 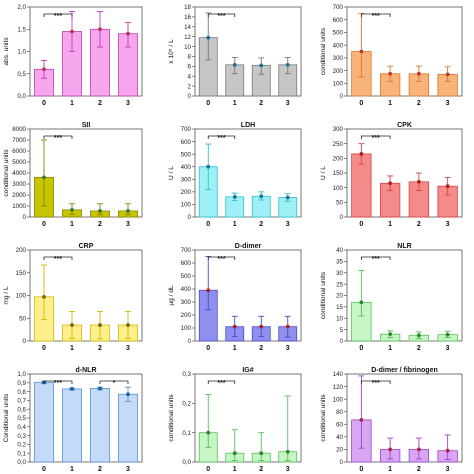 What do you see at coordinates (248, 125) in the screenshot?
I see `panel-title: LDH` at bounding box center [248, 125].